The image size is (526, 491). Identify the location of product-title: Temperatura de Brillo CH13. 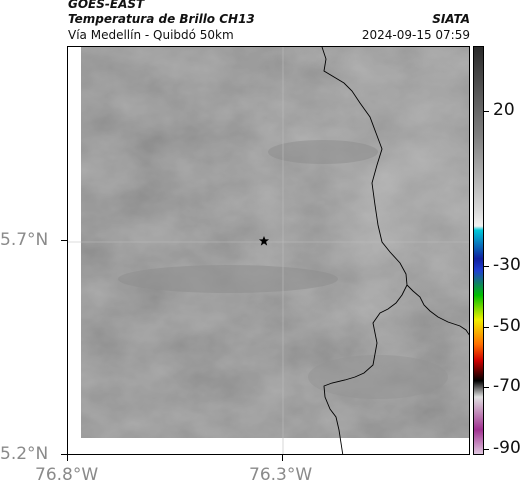
(161, 19).